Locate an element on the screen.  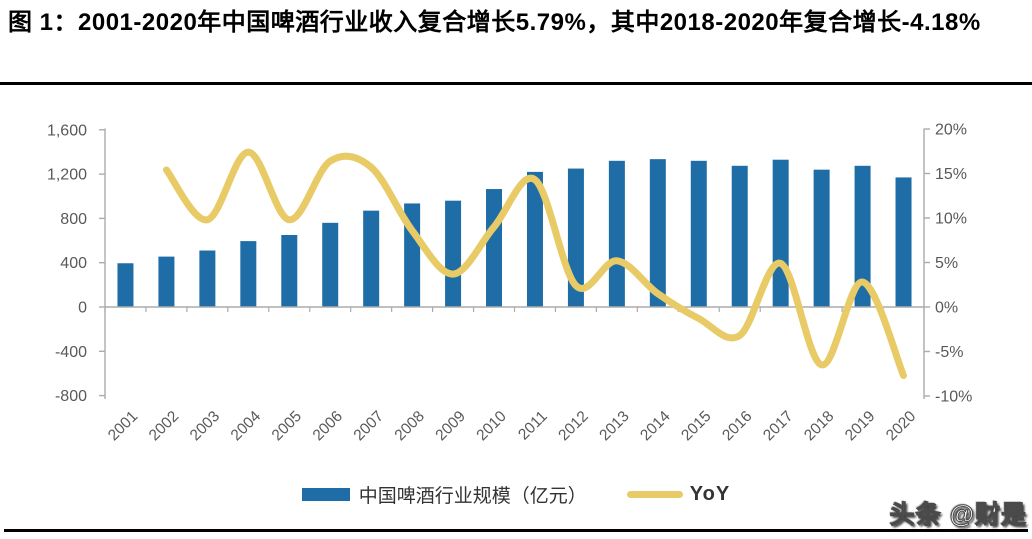
x-axis-label: 2019 is located at coordinates (860, 426).